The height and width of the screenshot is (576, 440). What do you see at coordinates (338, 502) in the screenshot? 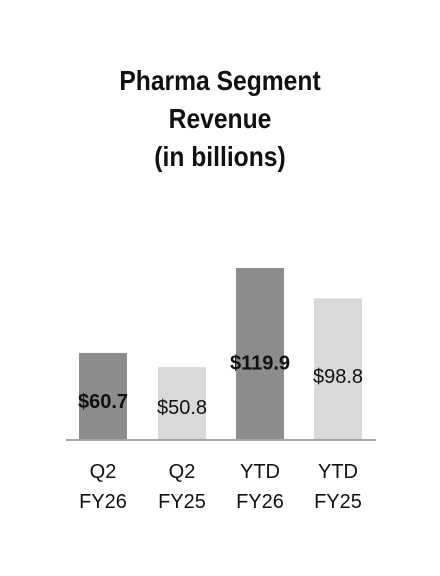
I see `x-tick-label-3-line-1: FY25` at bounding box center [338, 502].